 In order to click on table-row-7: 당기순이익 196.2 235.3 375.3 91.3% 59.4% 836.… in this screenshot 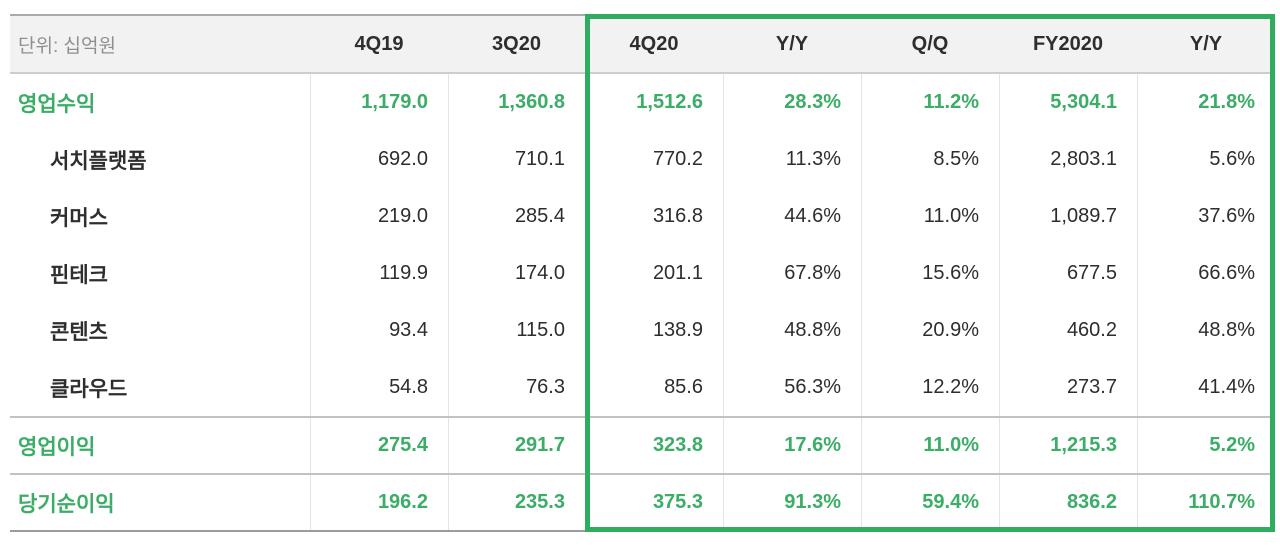, I will do `click(642, 501)`.